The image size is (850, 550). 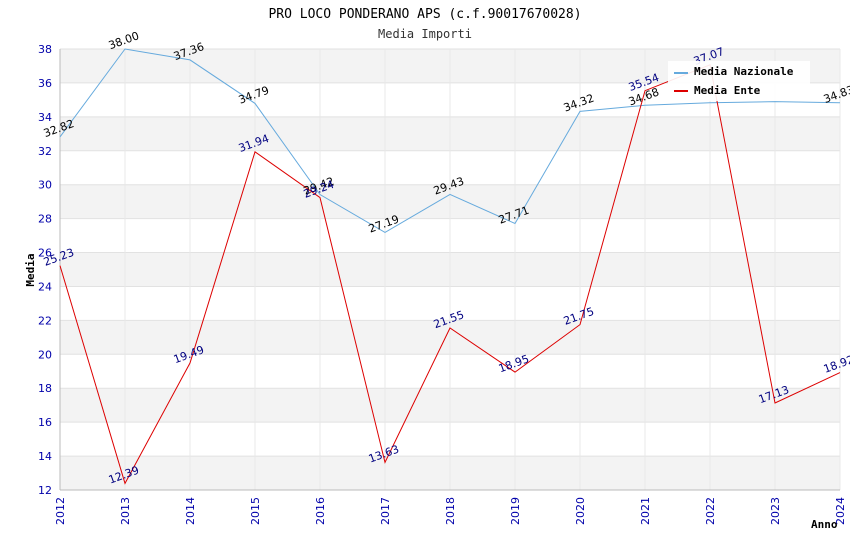 What do you see at coordinates (45, 117) in the screenshot?
I see `y-tick-label: 34` at bounding box center [45, 117].